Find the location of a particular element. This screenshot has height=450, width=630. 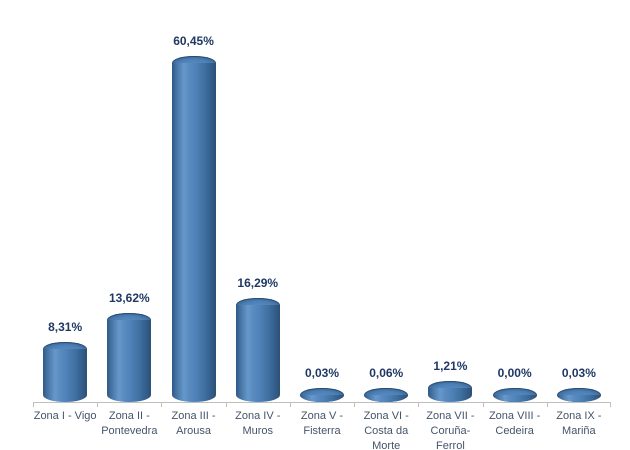

bar-slot: 60,45% is located at coordinates (193, 201).